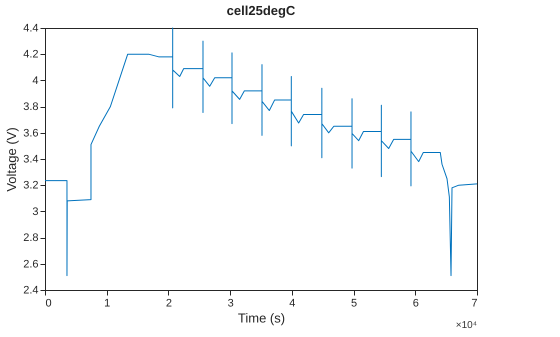  I want to click on y-tick-label: 3.8, so click(30, 107).